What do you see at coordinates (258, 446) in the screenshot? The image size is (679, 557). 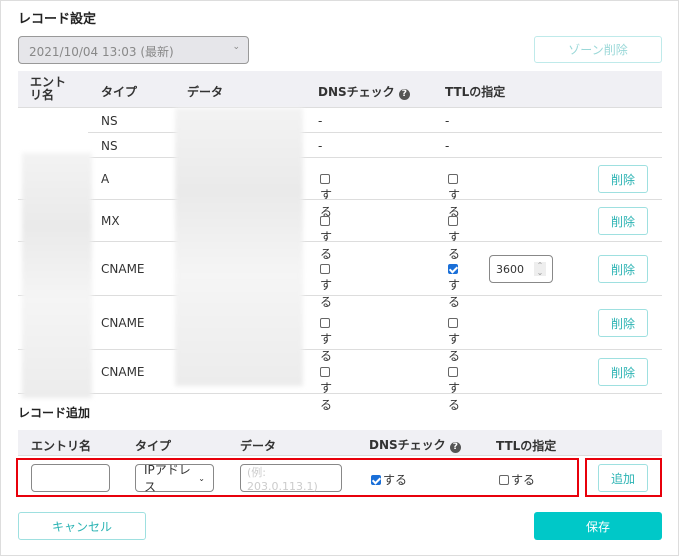 I see `add-col-data: データ` at bounding box center [258, 446].